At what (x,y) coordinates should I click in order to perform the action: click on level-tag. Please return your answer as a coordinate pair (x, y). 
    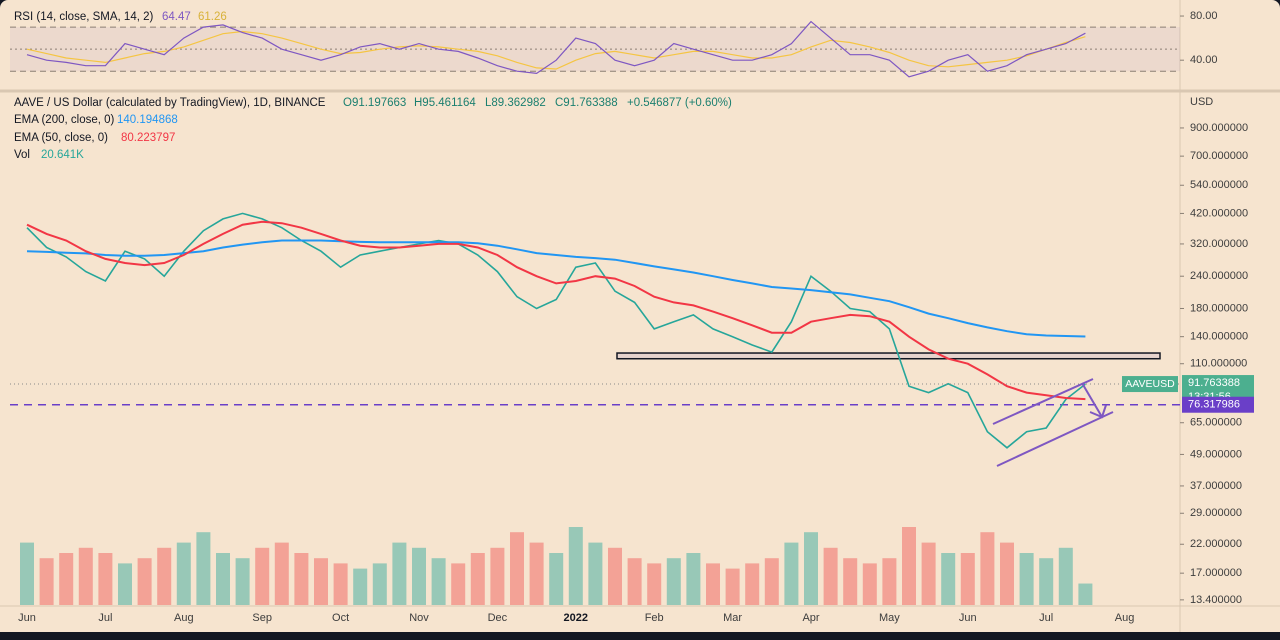
    Looking at the image, I should click on (1218, 404).